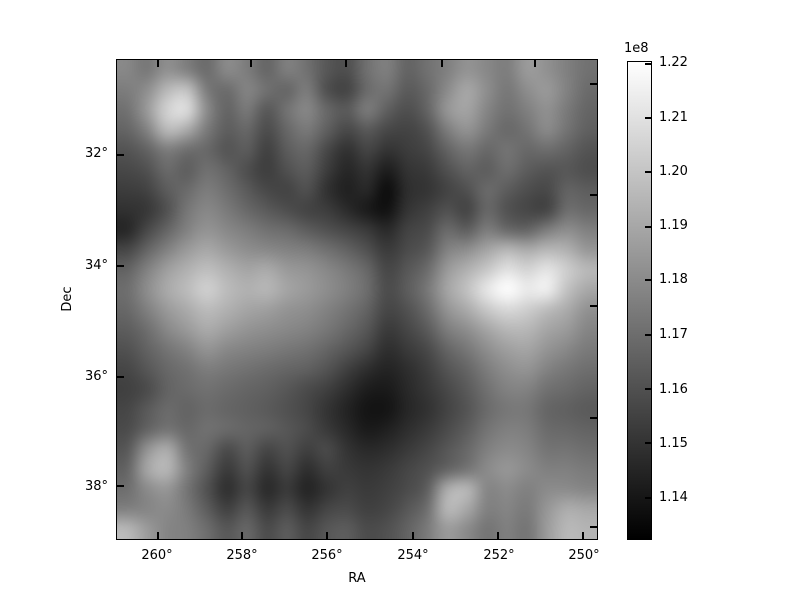  I want to click on colorbar-tick-label: 1.22, so click(673, 62).